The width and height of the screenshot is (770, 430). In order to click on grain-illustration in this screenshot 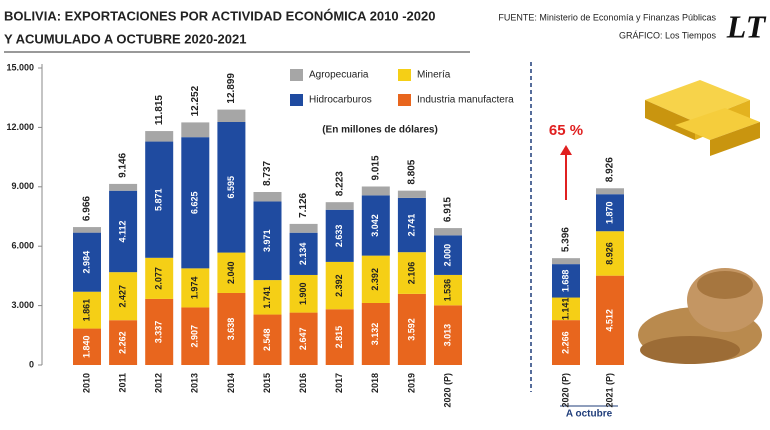, I will do `click(700, 316)`.